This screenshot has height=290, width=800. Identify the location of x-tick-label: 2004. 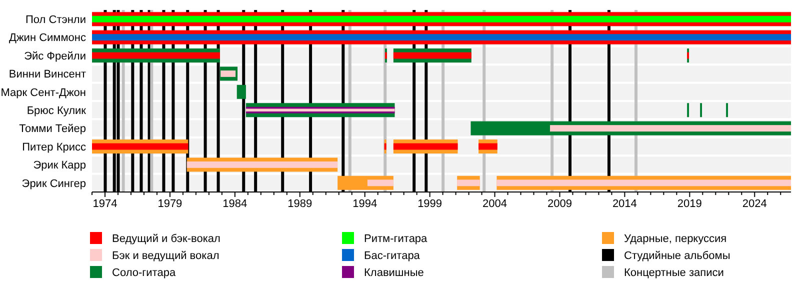
(495, 204).